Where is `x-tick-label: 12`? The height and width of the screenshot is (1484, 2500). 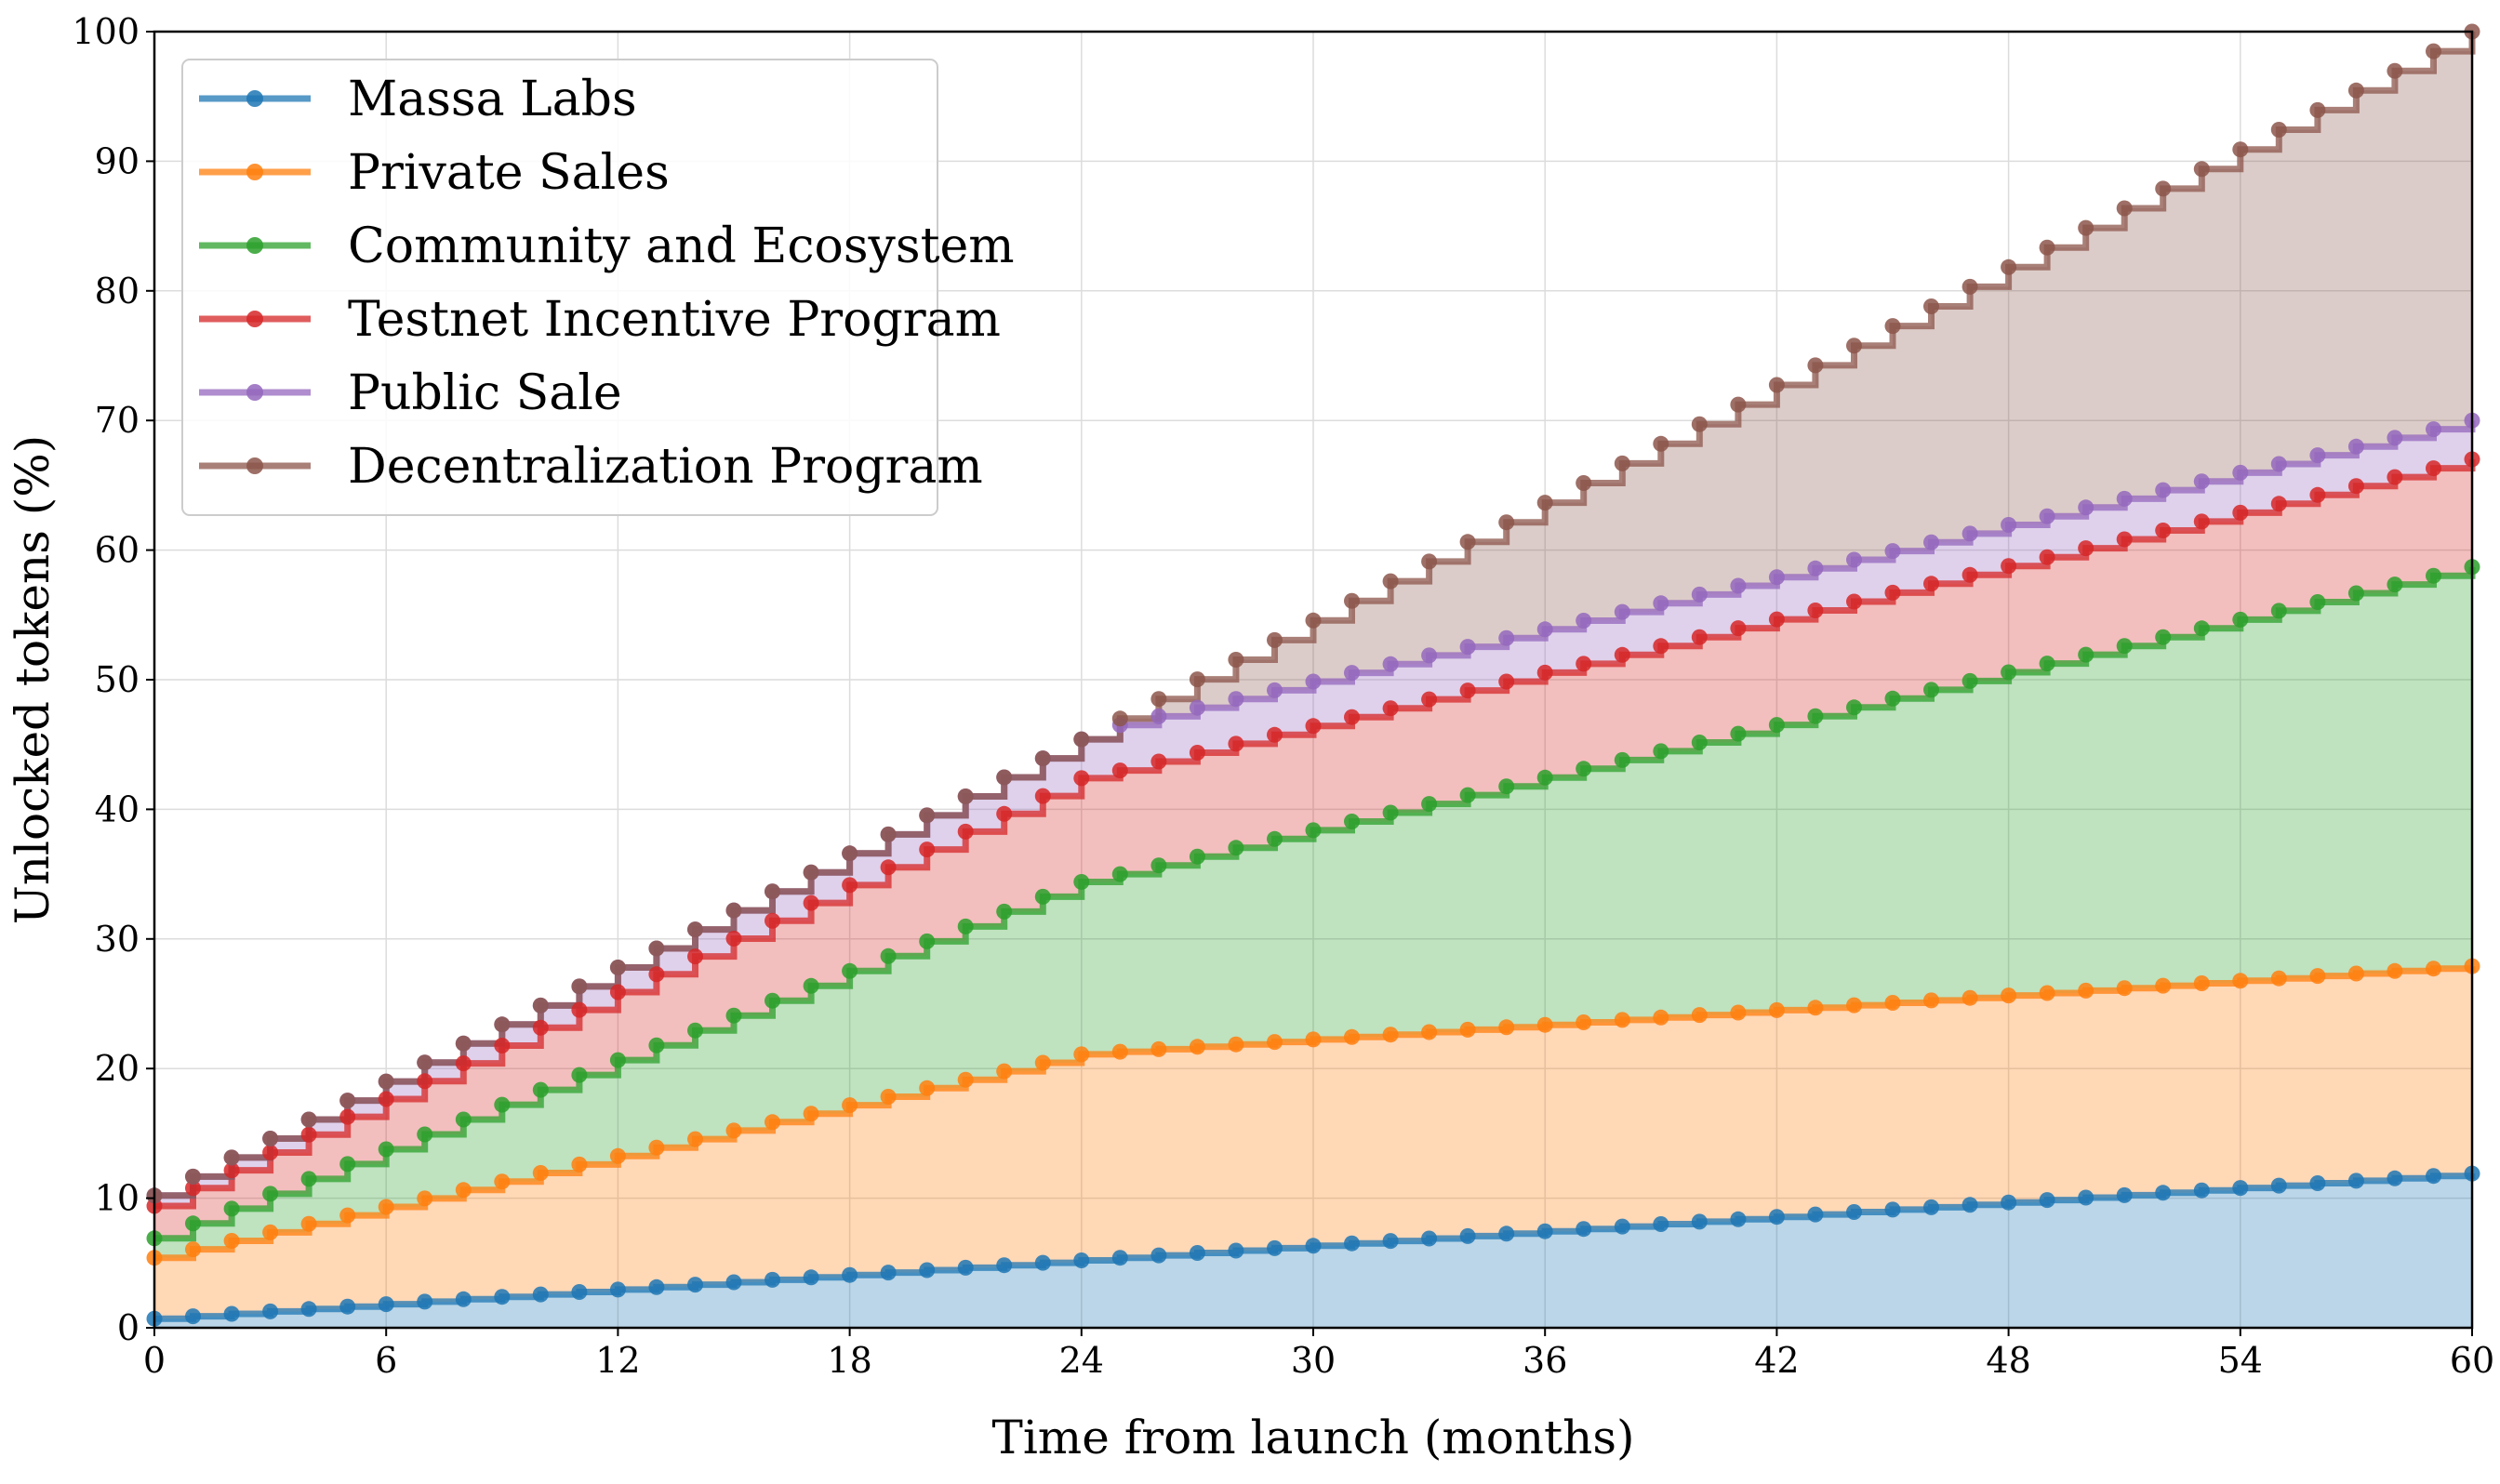 x-tick-label: 12 is located at coordinates (617, 1360).